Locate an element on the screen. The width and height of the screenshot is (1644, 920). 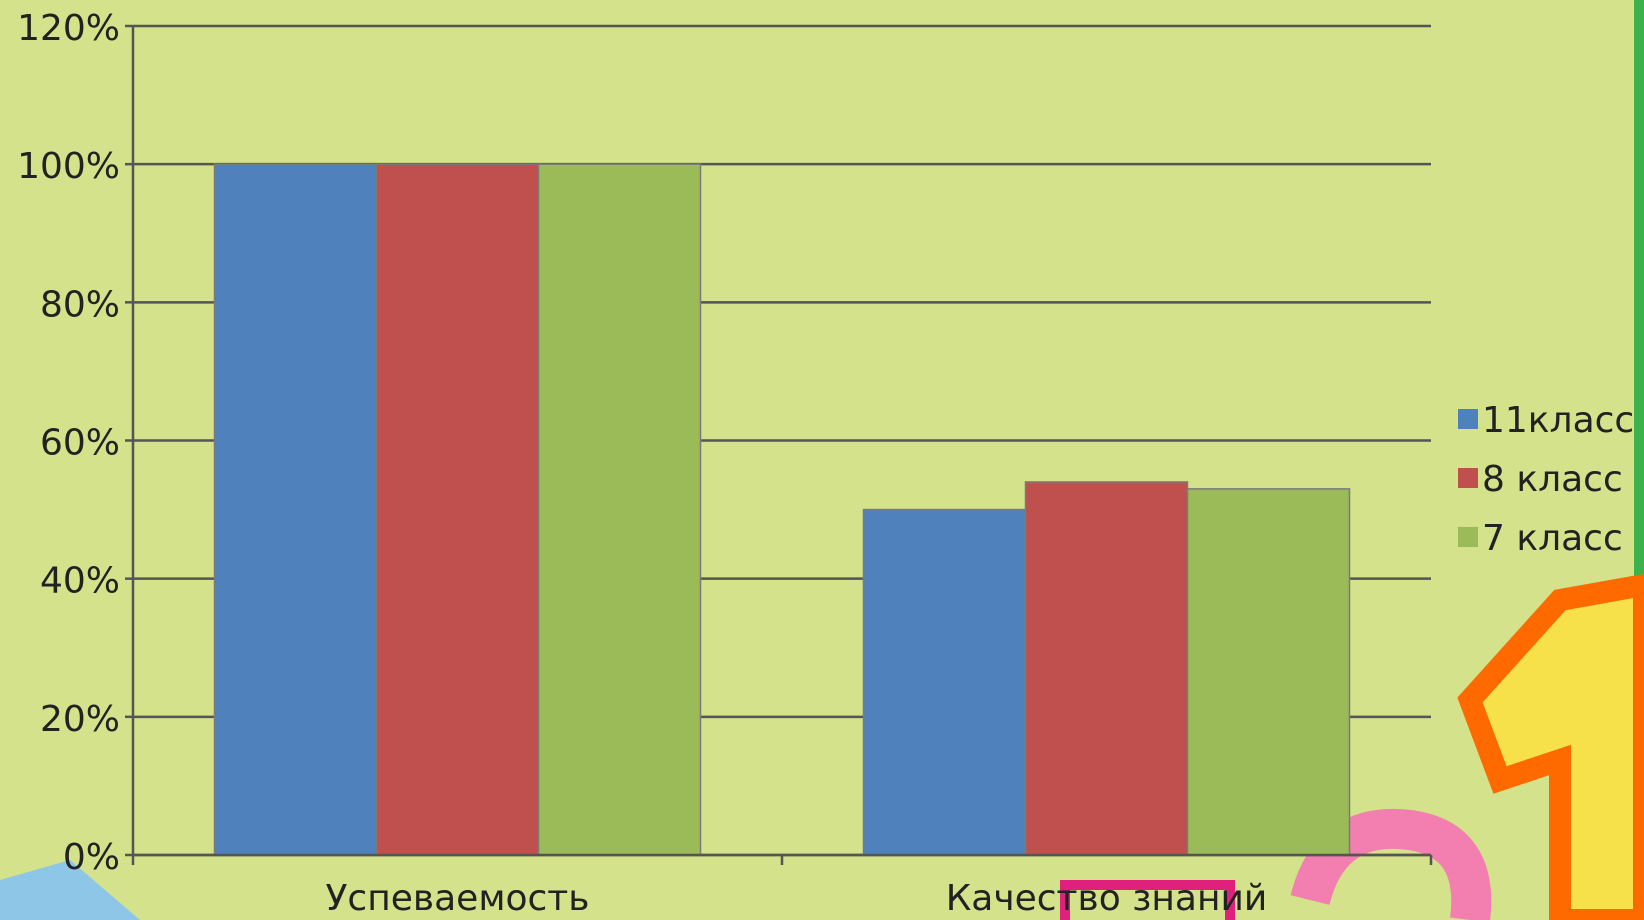
x-tick-label: Успеваемость is located at coordinates (457, 898).